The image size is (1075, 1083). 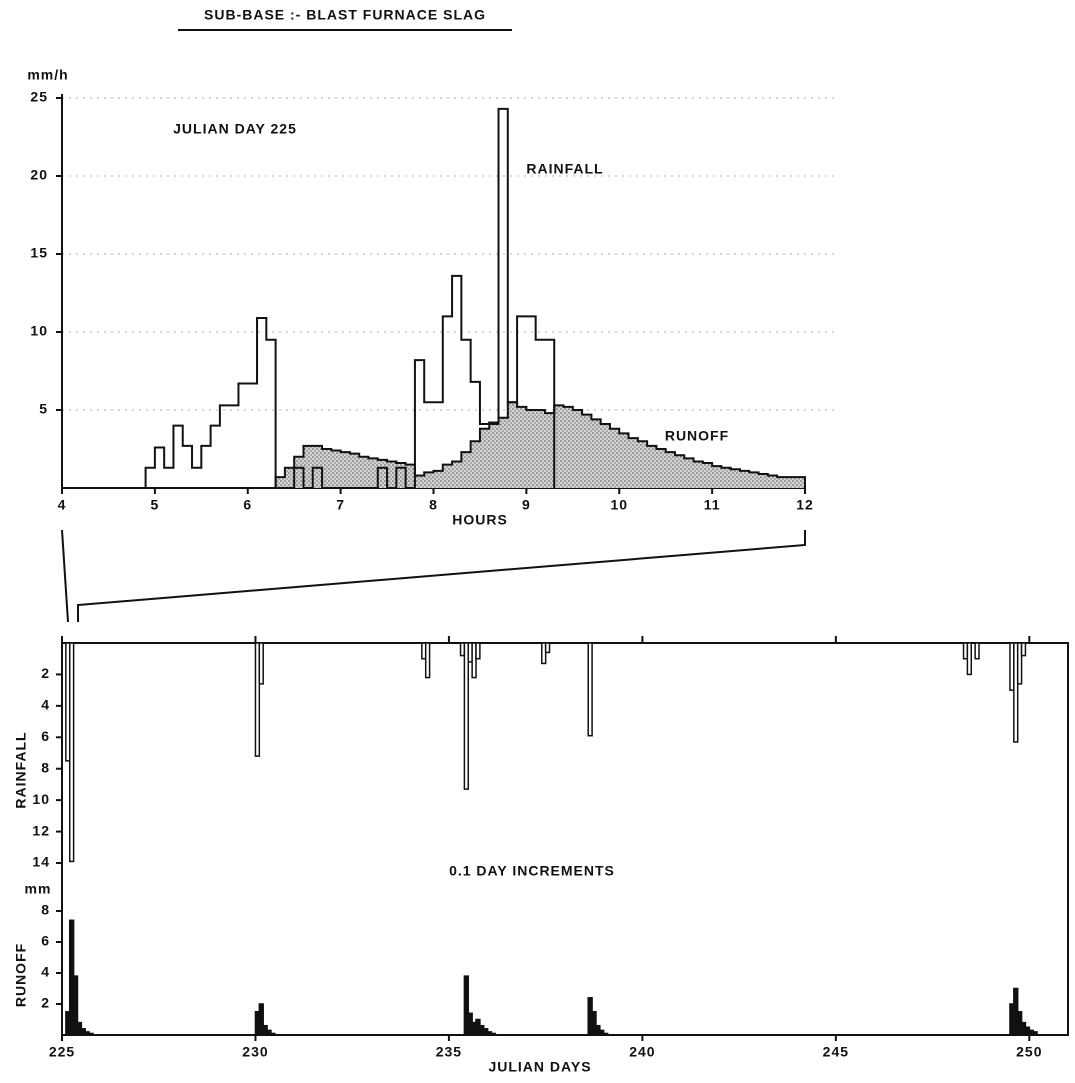 What do you see at coordinates (526, 505) in the screenshot?
I see `x-tick-label: 9` at bounding box center [526, 505].